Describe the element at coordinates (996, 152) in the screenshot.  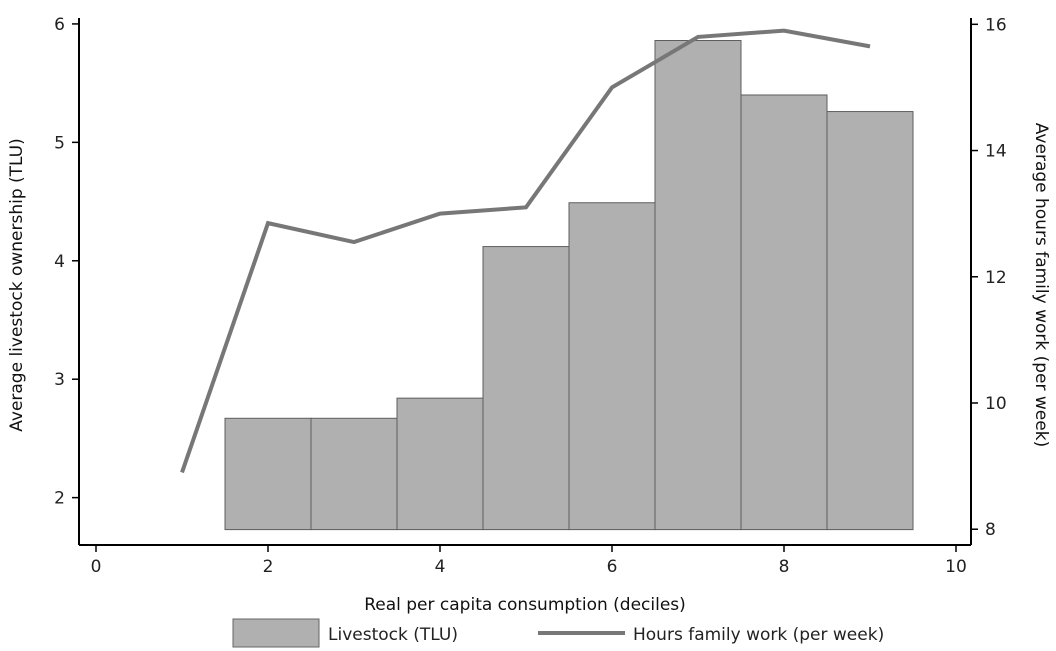
I see `y-right-tick-label-14: 14` at that location.